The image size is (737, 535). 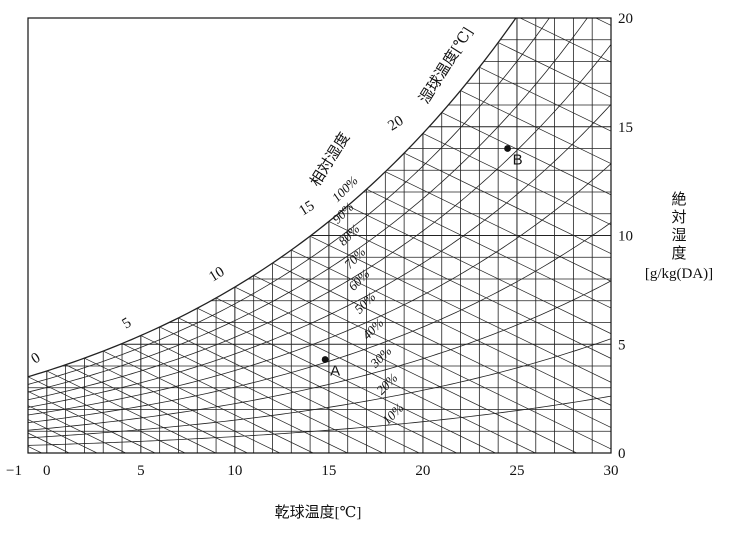 I want to click on point-b-label: B, so click(x=518, y=160).